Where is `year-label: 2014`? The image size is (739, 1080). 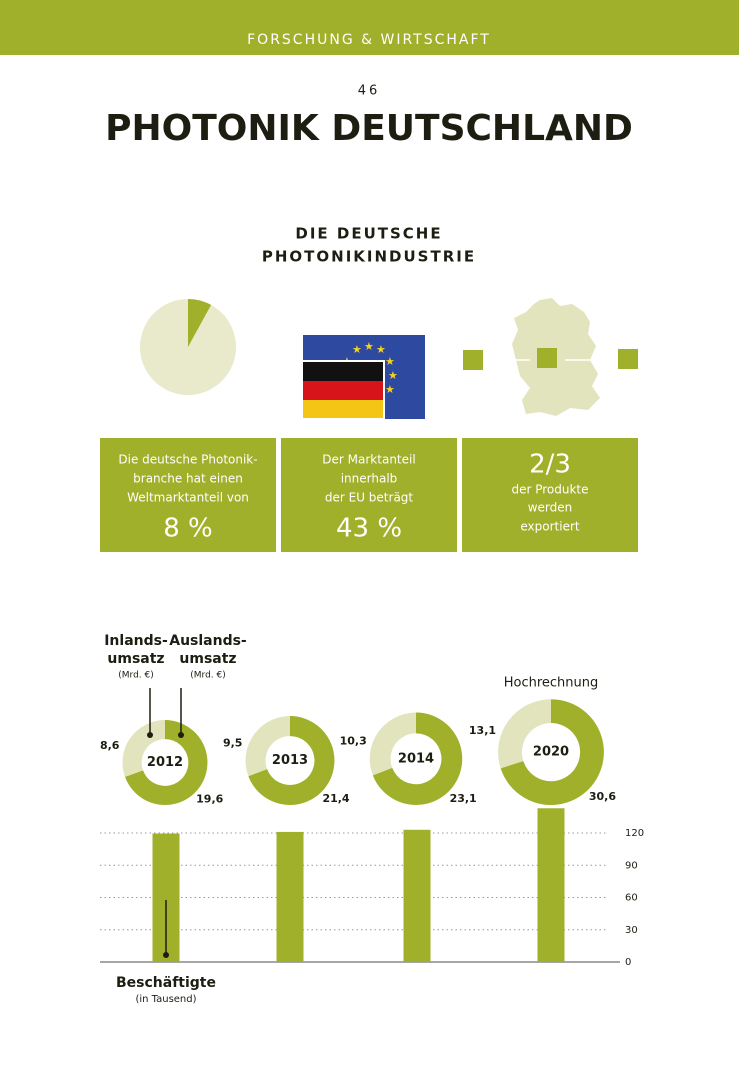
year-label: 2014 is located at coordinates (416, 758).